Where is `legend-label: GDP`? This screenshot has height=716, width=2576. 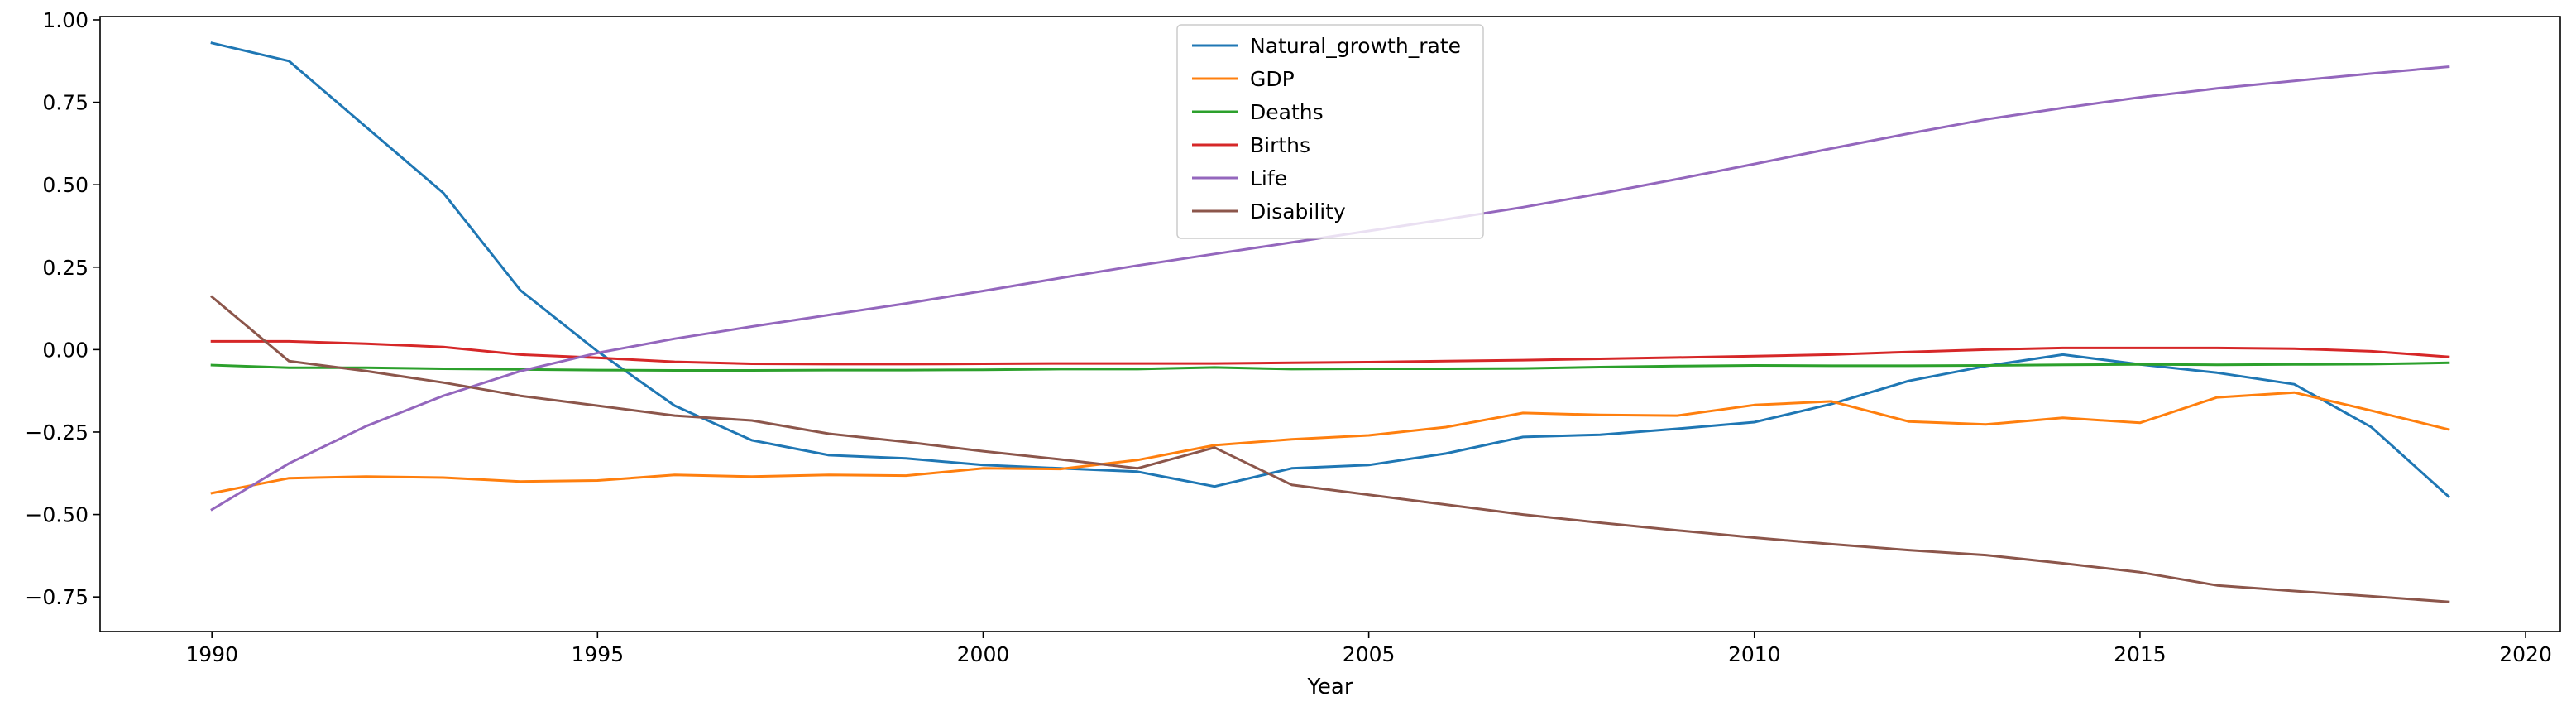
legend-label: GDP is located at coordinates (1273, 79).